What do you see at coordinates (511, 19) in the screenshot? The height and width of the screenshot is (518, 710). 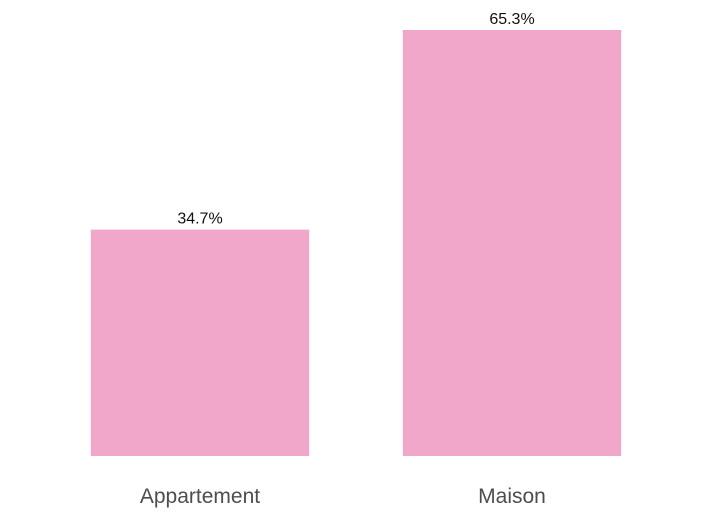 I see `value-label-maison: 65.3%` at bounding box center [511, 19].